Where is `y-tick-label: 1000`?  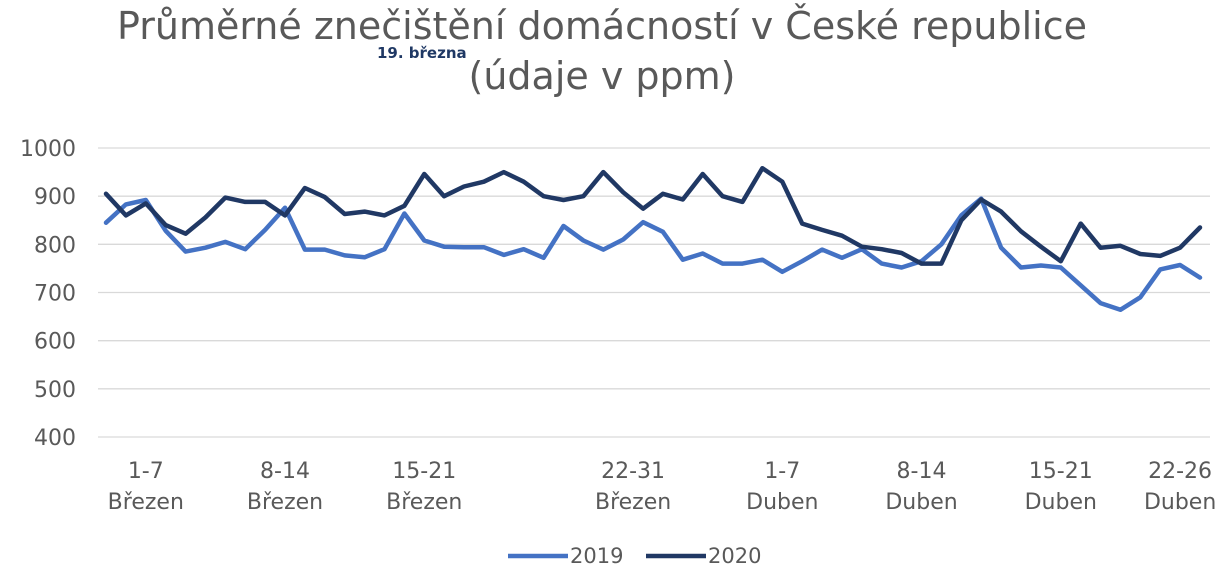
y-tick-label: 1000 is located at coordinates (48, 149).